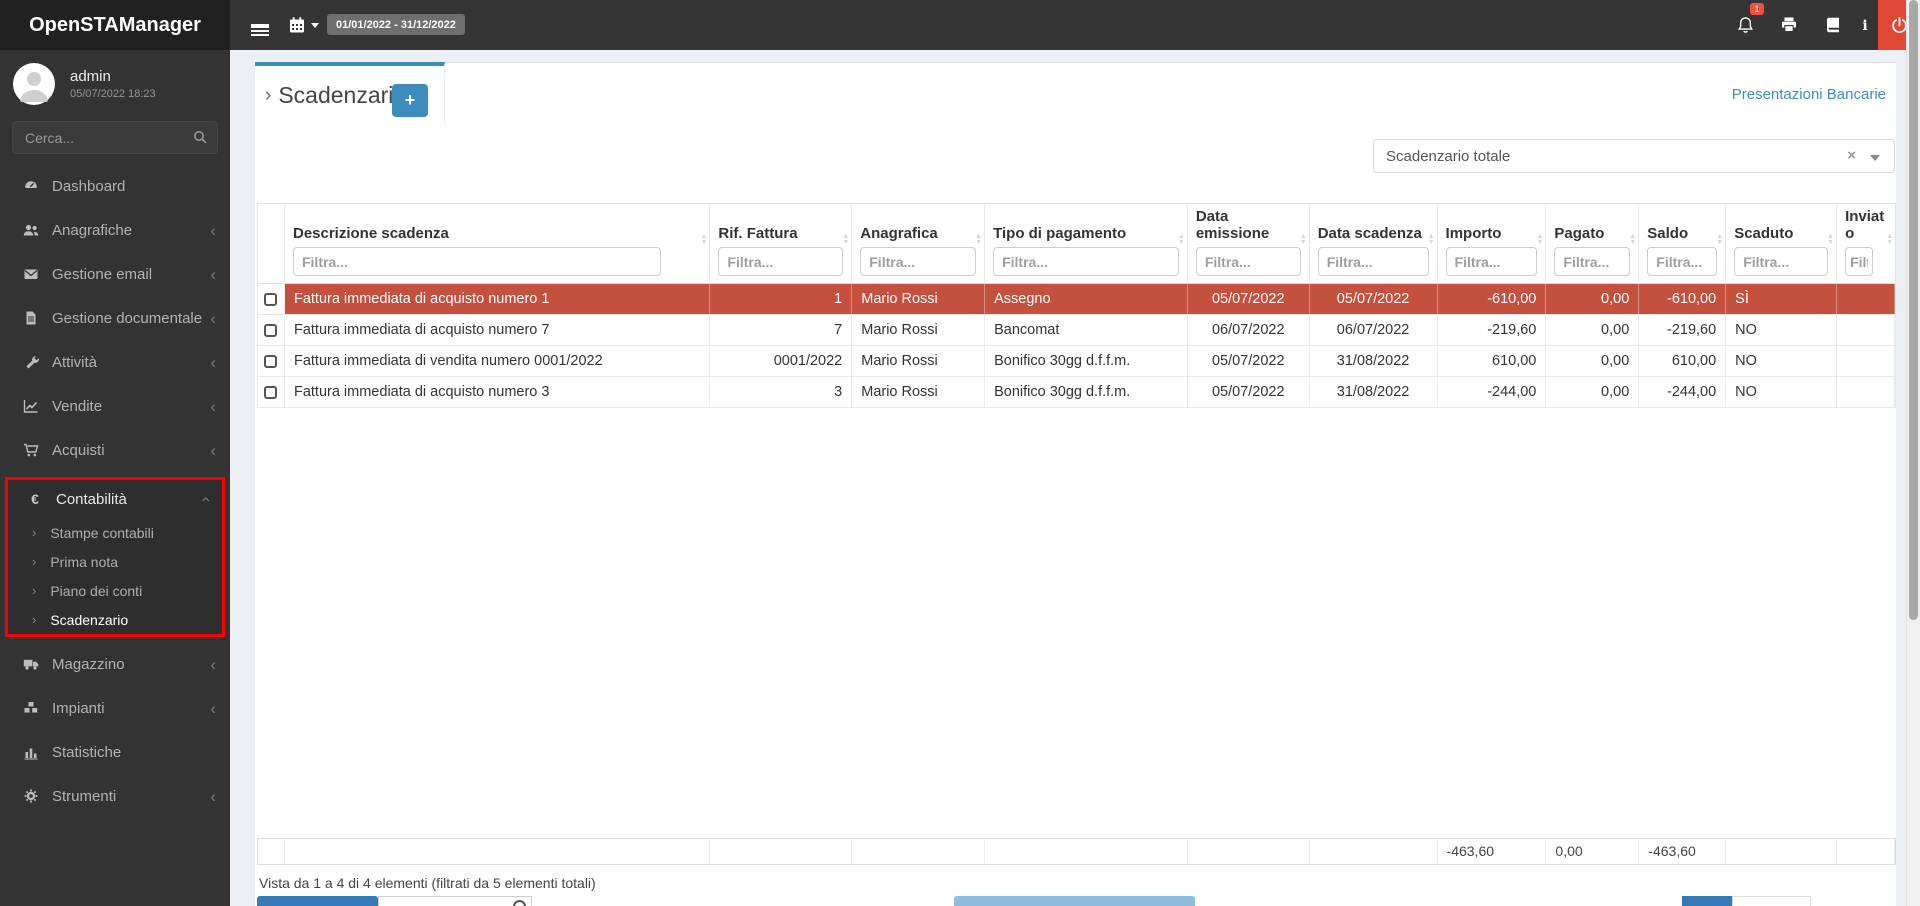 This screenshot has width=1920, height=906. Describe the element at coordinates (1592, 261) in the screenshot. I see `filter-input-pagato` at that location.